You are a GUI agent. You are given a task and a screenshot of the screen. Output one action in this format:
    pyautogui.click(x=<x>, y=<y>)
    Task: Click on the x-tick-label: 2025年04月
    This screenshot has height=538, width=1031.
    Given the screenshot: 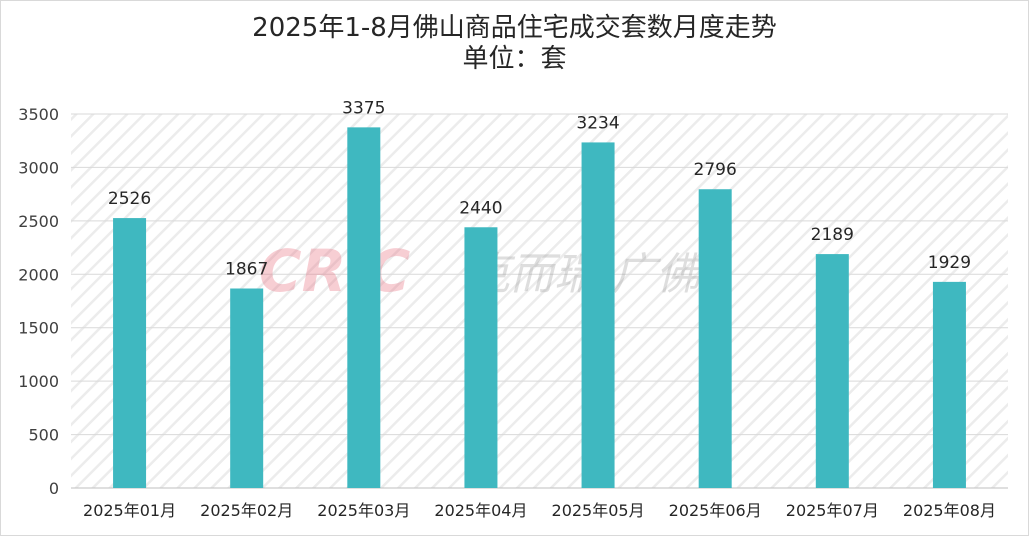 What is the action you would take?
    pyautogui.click(x=480, y=510)
    